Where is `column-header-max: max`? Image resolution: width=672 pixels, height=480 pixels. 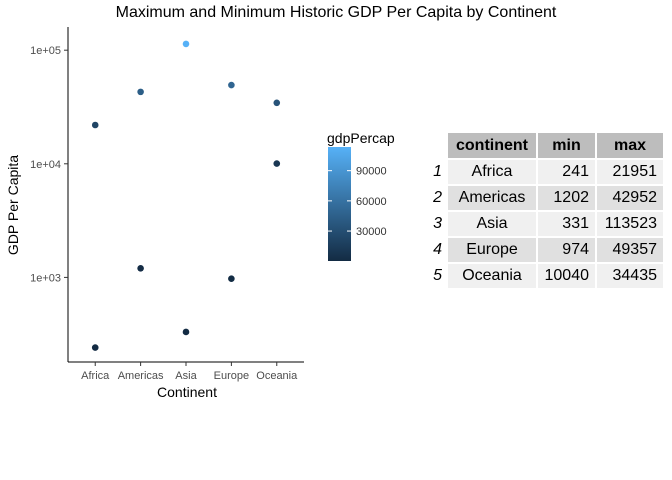 column-header-max: max is located at coordinates (630, 145).